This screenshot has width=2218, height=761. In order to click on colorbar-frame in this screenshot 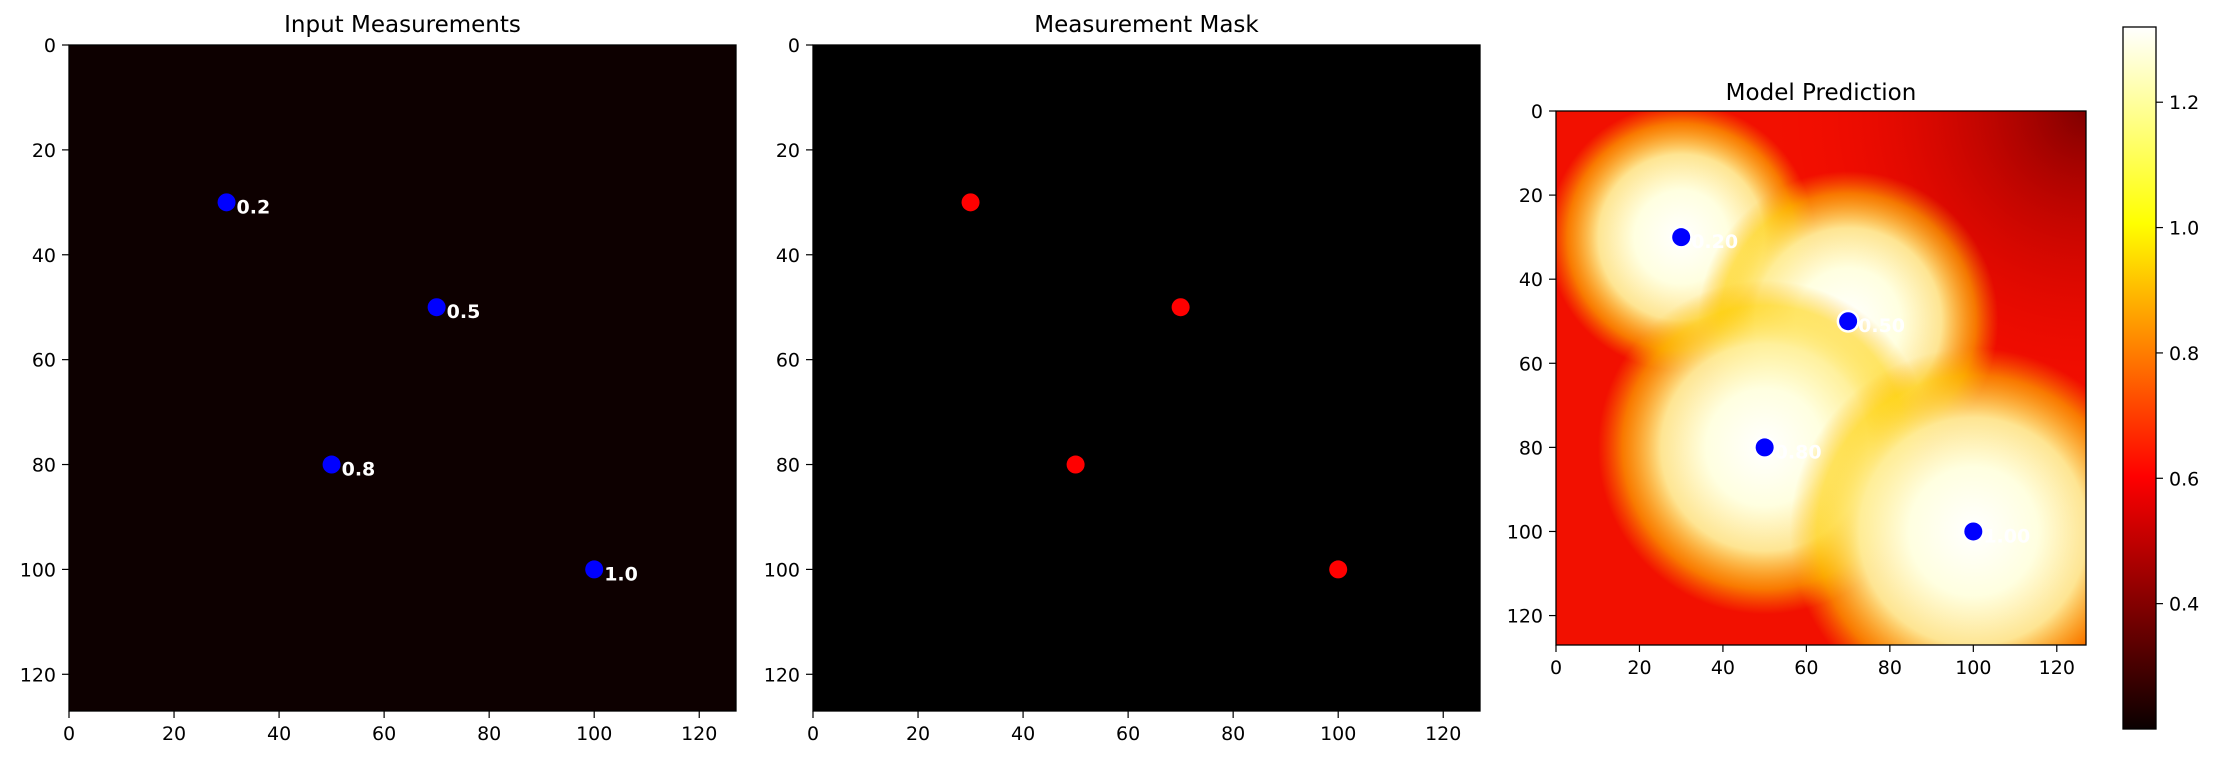, I will do `click(2139, 378)`.